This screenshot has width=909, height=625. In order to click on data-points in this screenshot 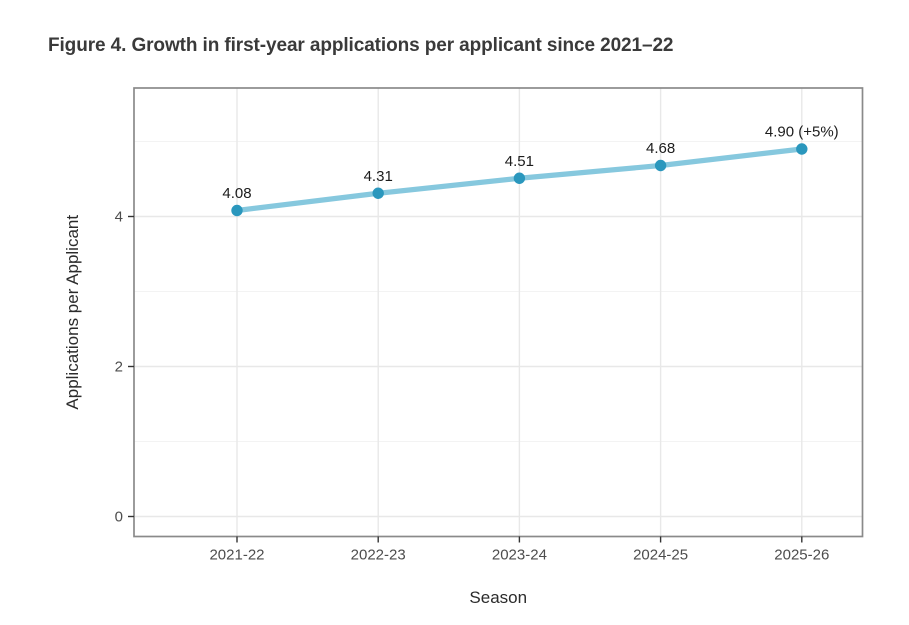, I will do `click(519, 180)`.